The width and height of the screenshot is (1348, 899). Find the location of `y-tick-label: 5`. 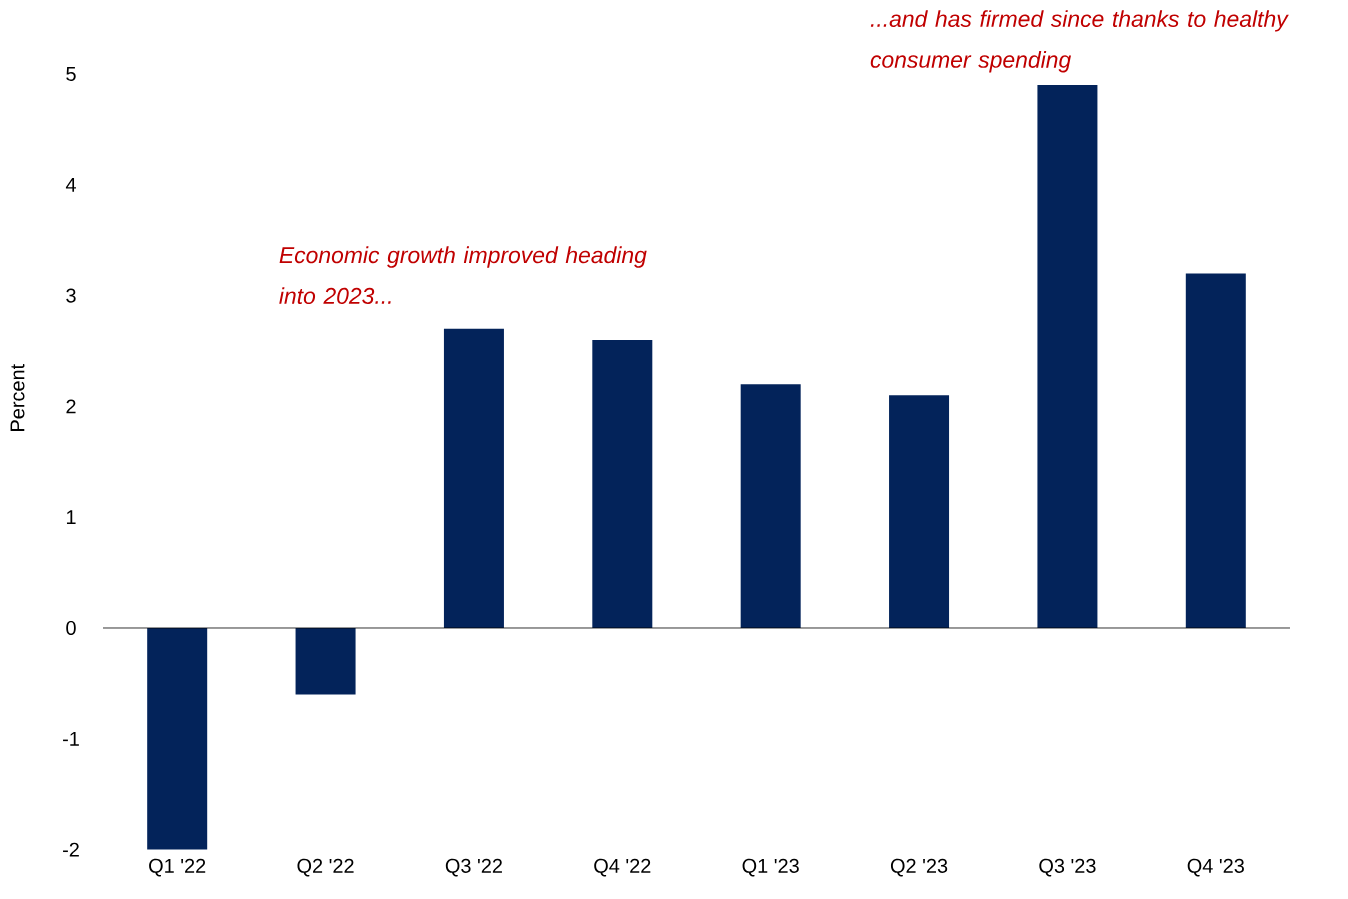

y-tick-label: 5 is located at coordinates (71, 74).